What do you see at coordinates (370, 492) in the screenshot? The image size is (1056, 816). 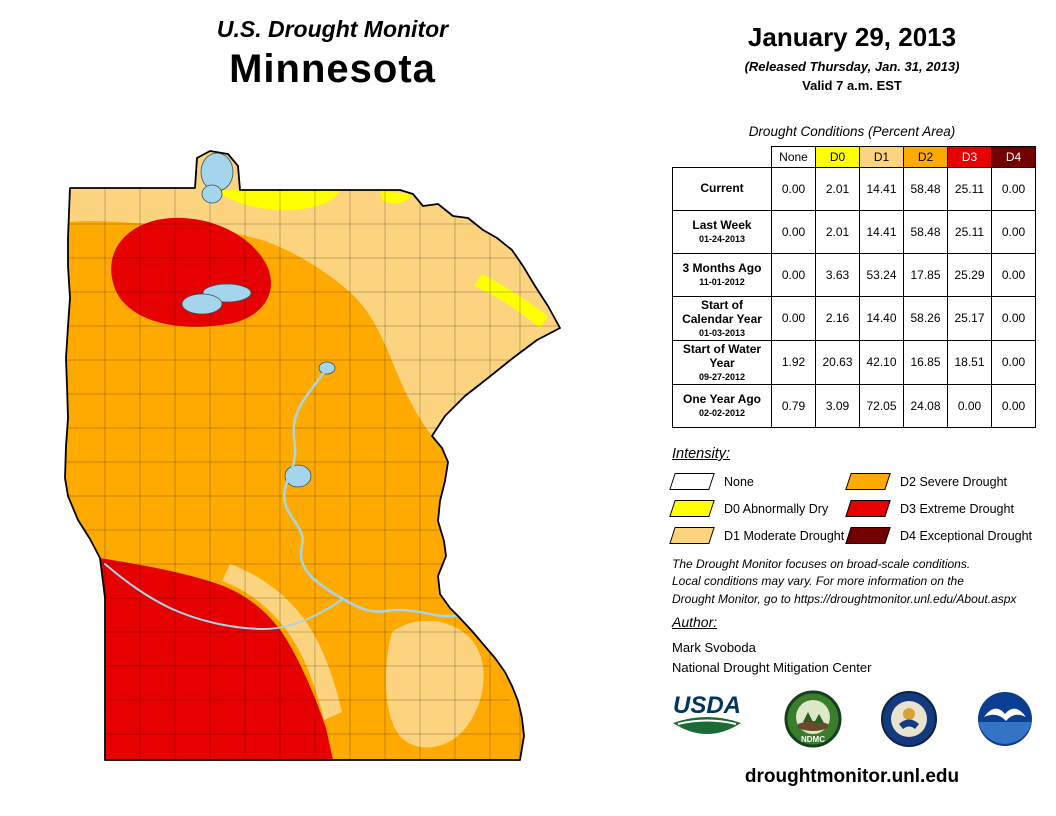 I see `mississippi-river` at bounding box center [370, 492].